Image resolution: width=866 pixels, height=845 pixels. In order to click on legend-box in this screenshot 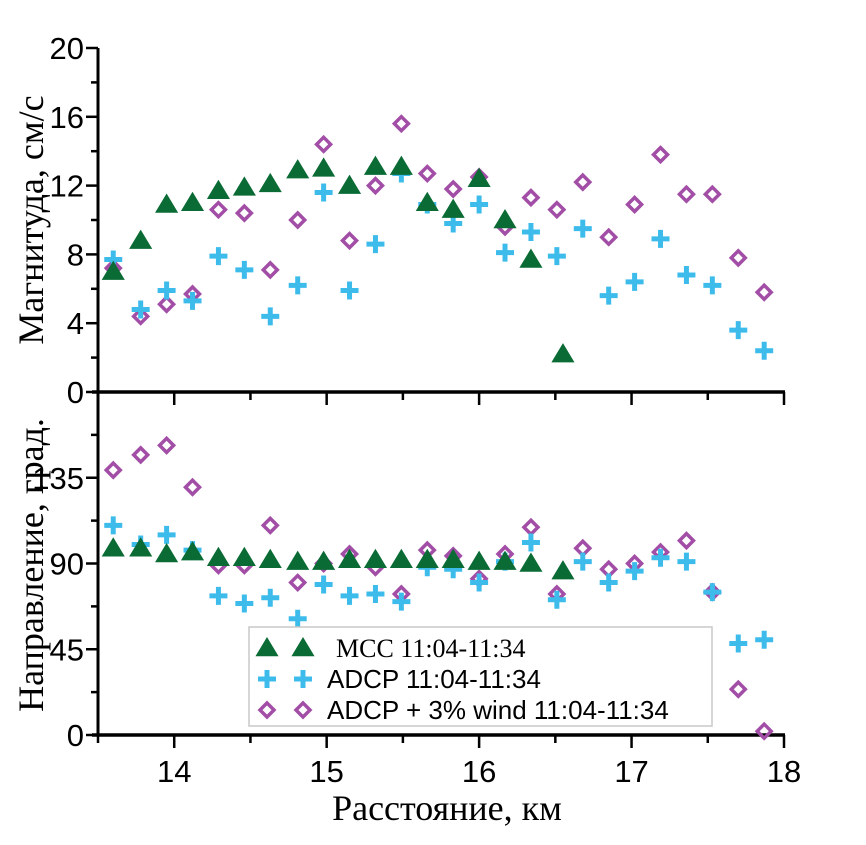, I will do `click(480, 676)`.